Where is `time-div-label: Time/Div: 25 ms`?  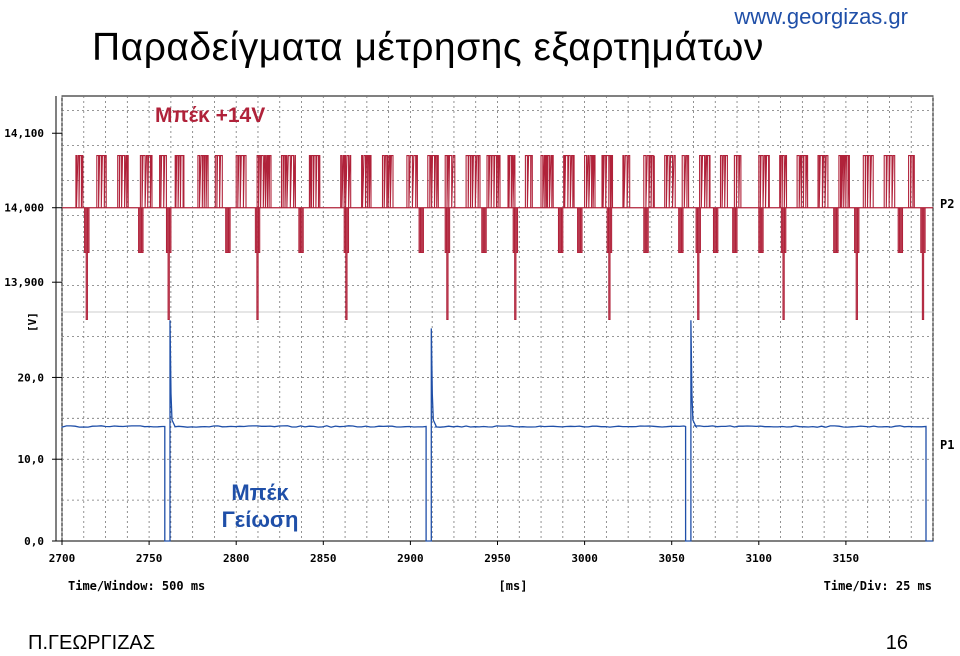
time-div-label: Time/Div: 25 ms is located at coordinates (878, 586).